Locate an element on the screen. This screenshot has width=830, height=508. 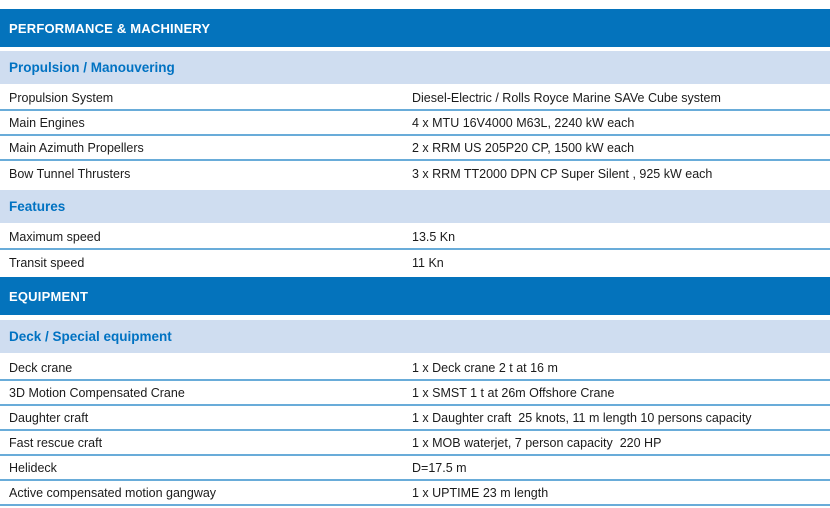
spec-label: Main Engines is located at coordinates (47, 122).